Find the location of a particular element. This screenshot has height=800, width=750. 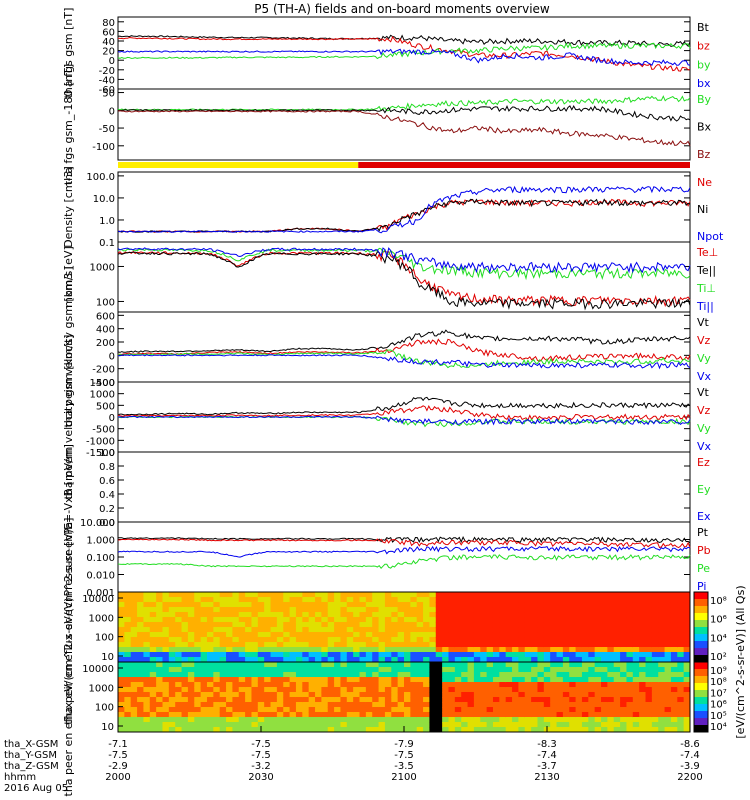

legend-entry: Te⊥ is located at coordinates (707, 252).